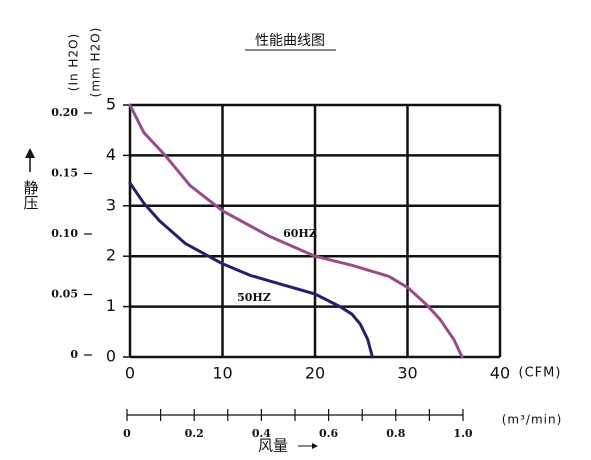 The image size is (591, 460). I want to click on series-label: 60HZ, so click(300, 233).